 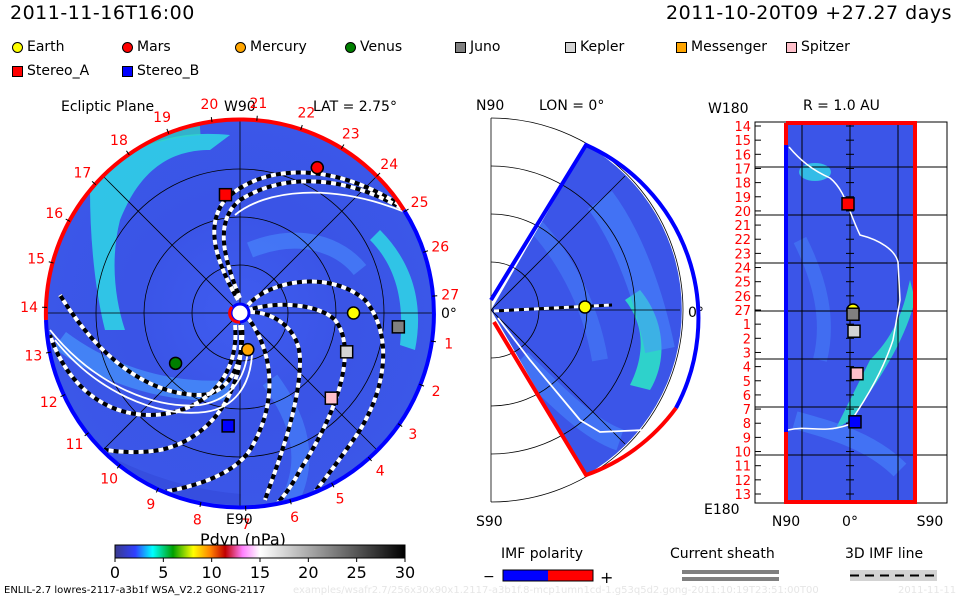 I want to click on legend-item-stereo_a: Stereo_A, so click(x=50, y=71).